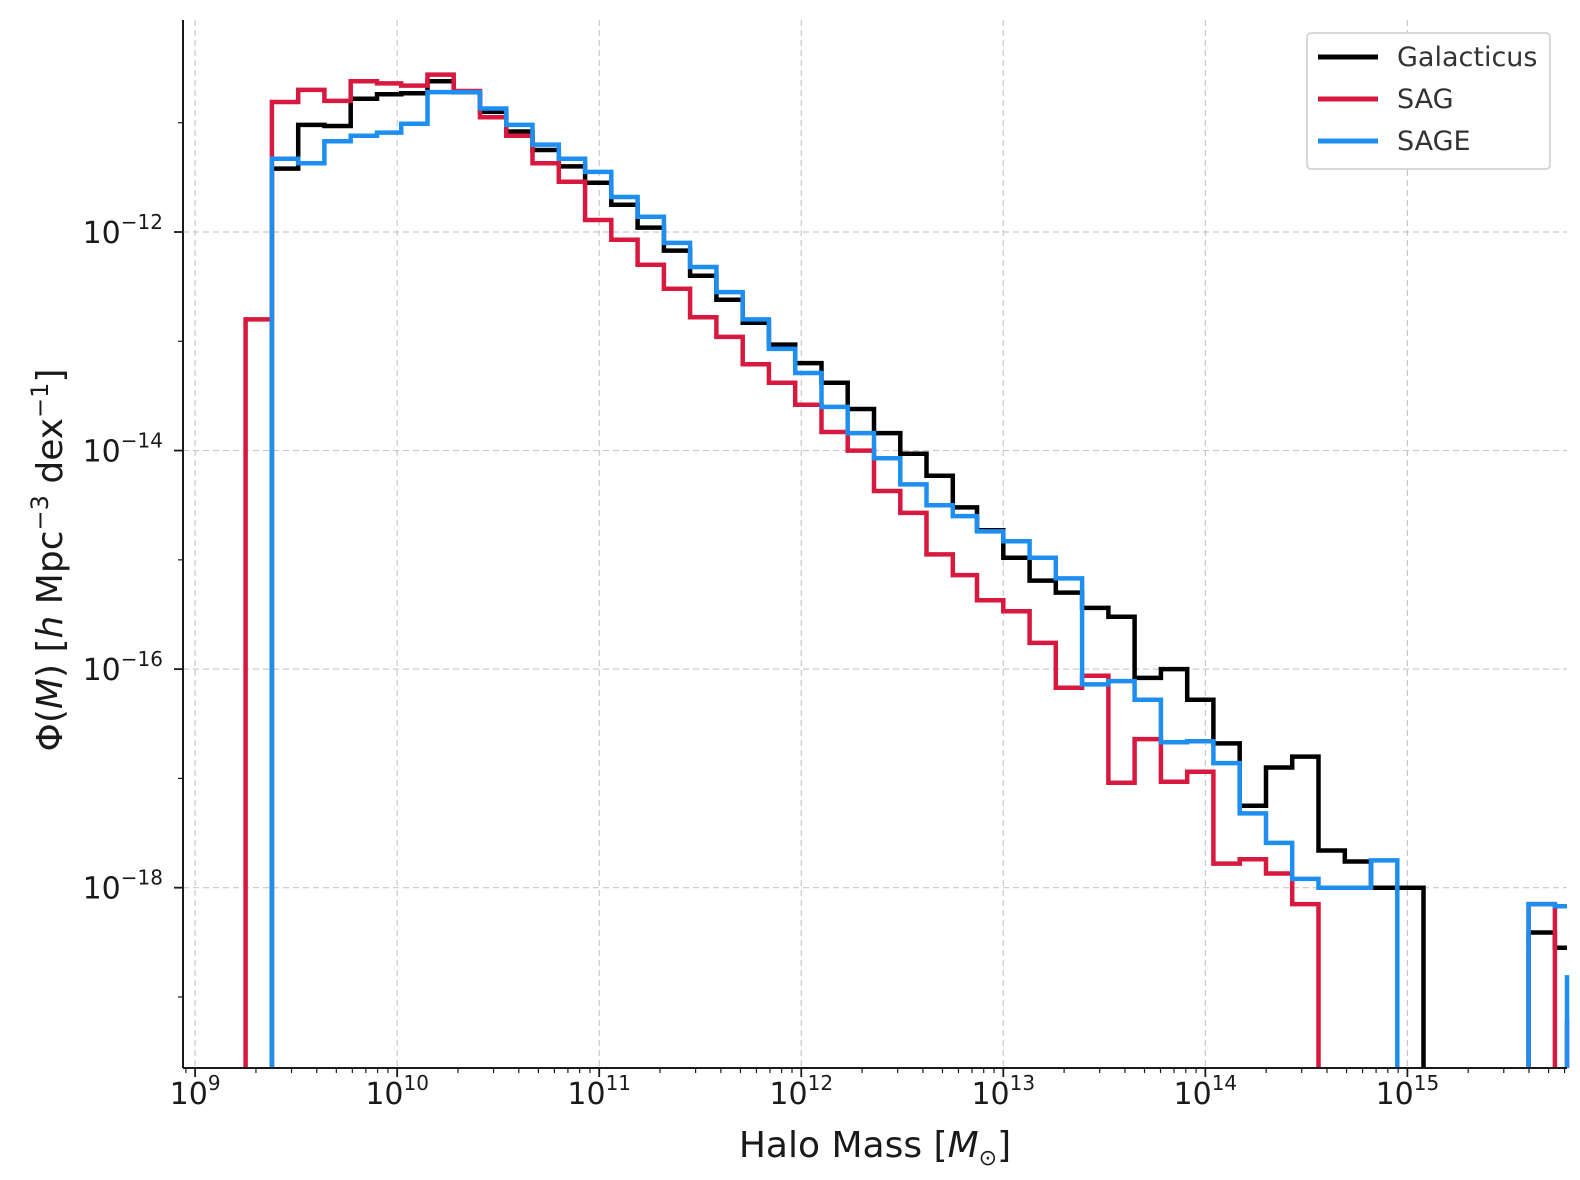 The image size is (1580, 1180). I want to click on legend: Galacticus SAG SAGE, so click(1428, 101).